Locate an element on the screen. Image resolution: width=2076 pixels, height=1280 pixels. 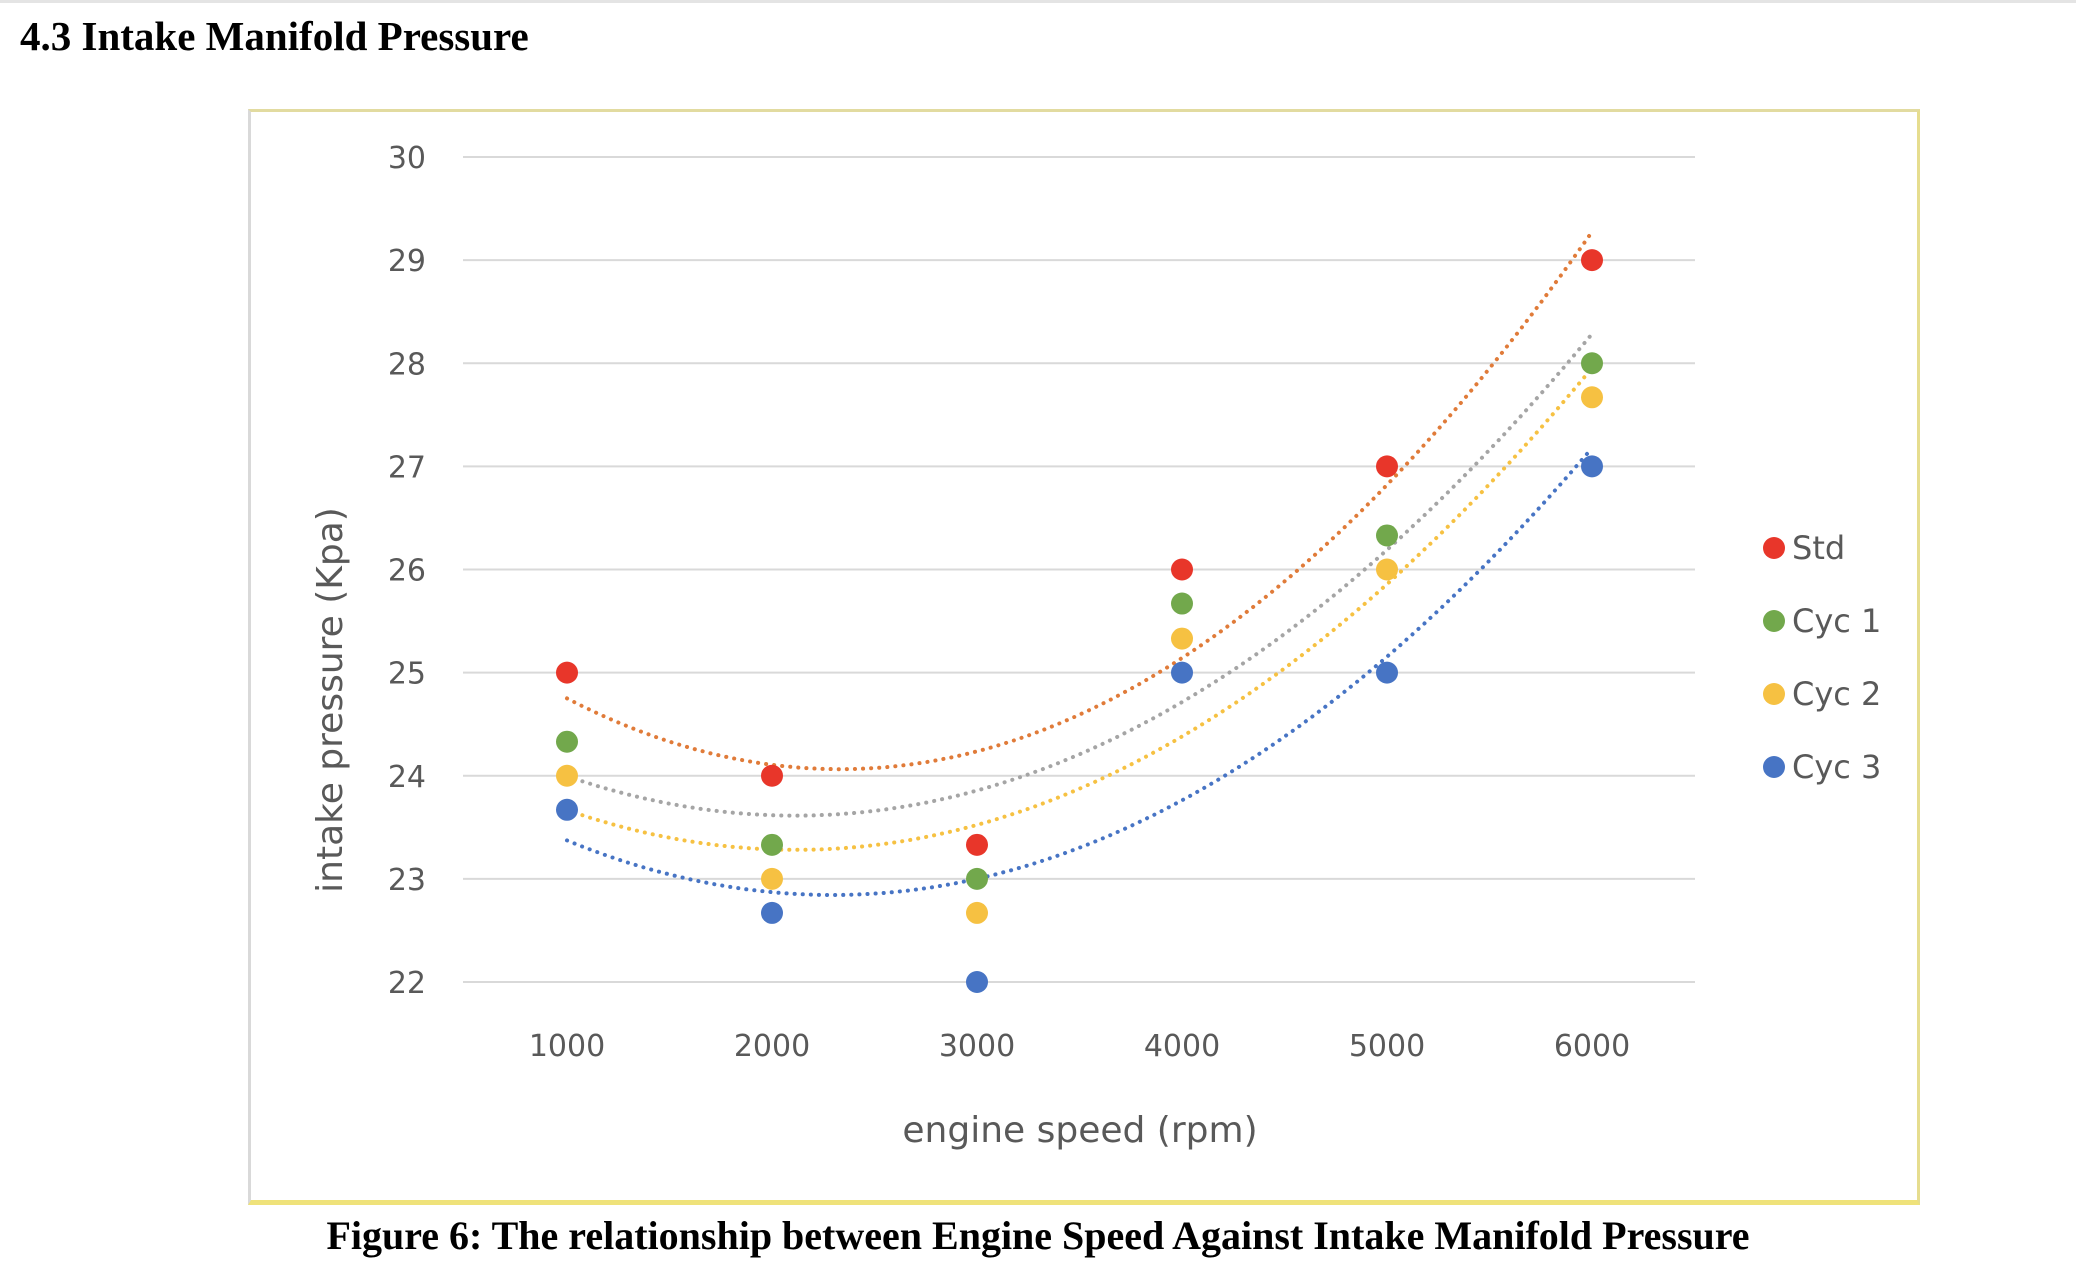
x-tick-label: 4000 is located at coordinates (1182, 1046).